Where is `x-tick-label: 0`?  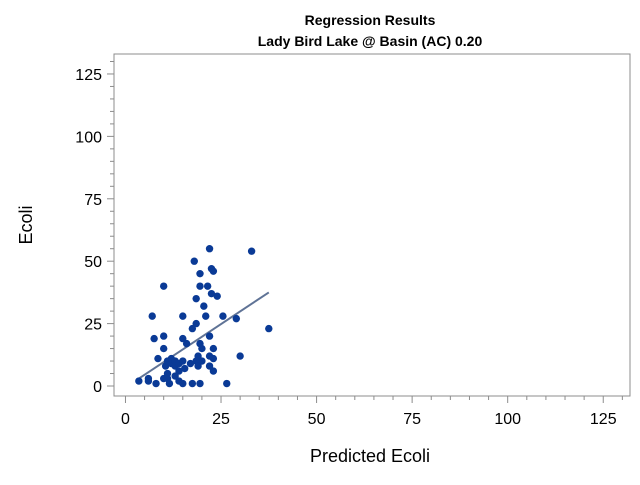
x-tick-label: 0 is located at coordinates (125, 419).